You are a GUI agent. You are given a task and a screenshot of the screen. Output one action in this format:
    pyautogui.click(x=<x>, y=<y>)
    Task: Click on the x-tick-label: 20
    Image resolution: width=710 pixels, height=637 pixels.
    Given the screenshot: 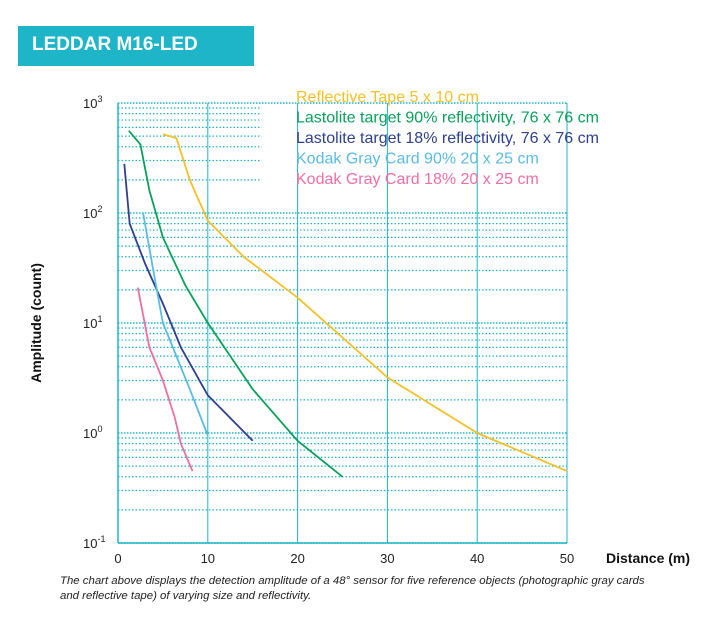 What is the action you would take?
    pyautogui.click(x=297, y=558)
    